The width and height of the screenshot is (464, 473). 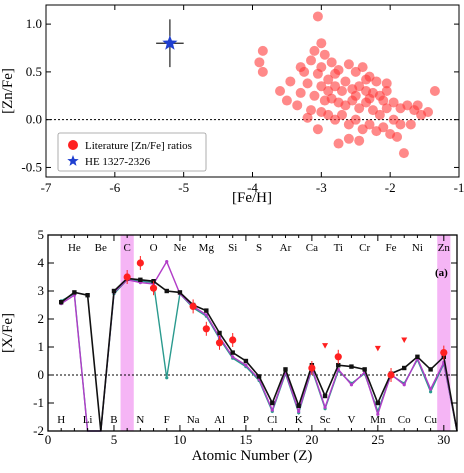 I want to click on scatter-legend: Literature [Zn/Fe] ratios HE 1327-2326, so click(x=132, y=152).